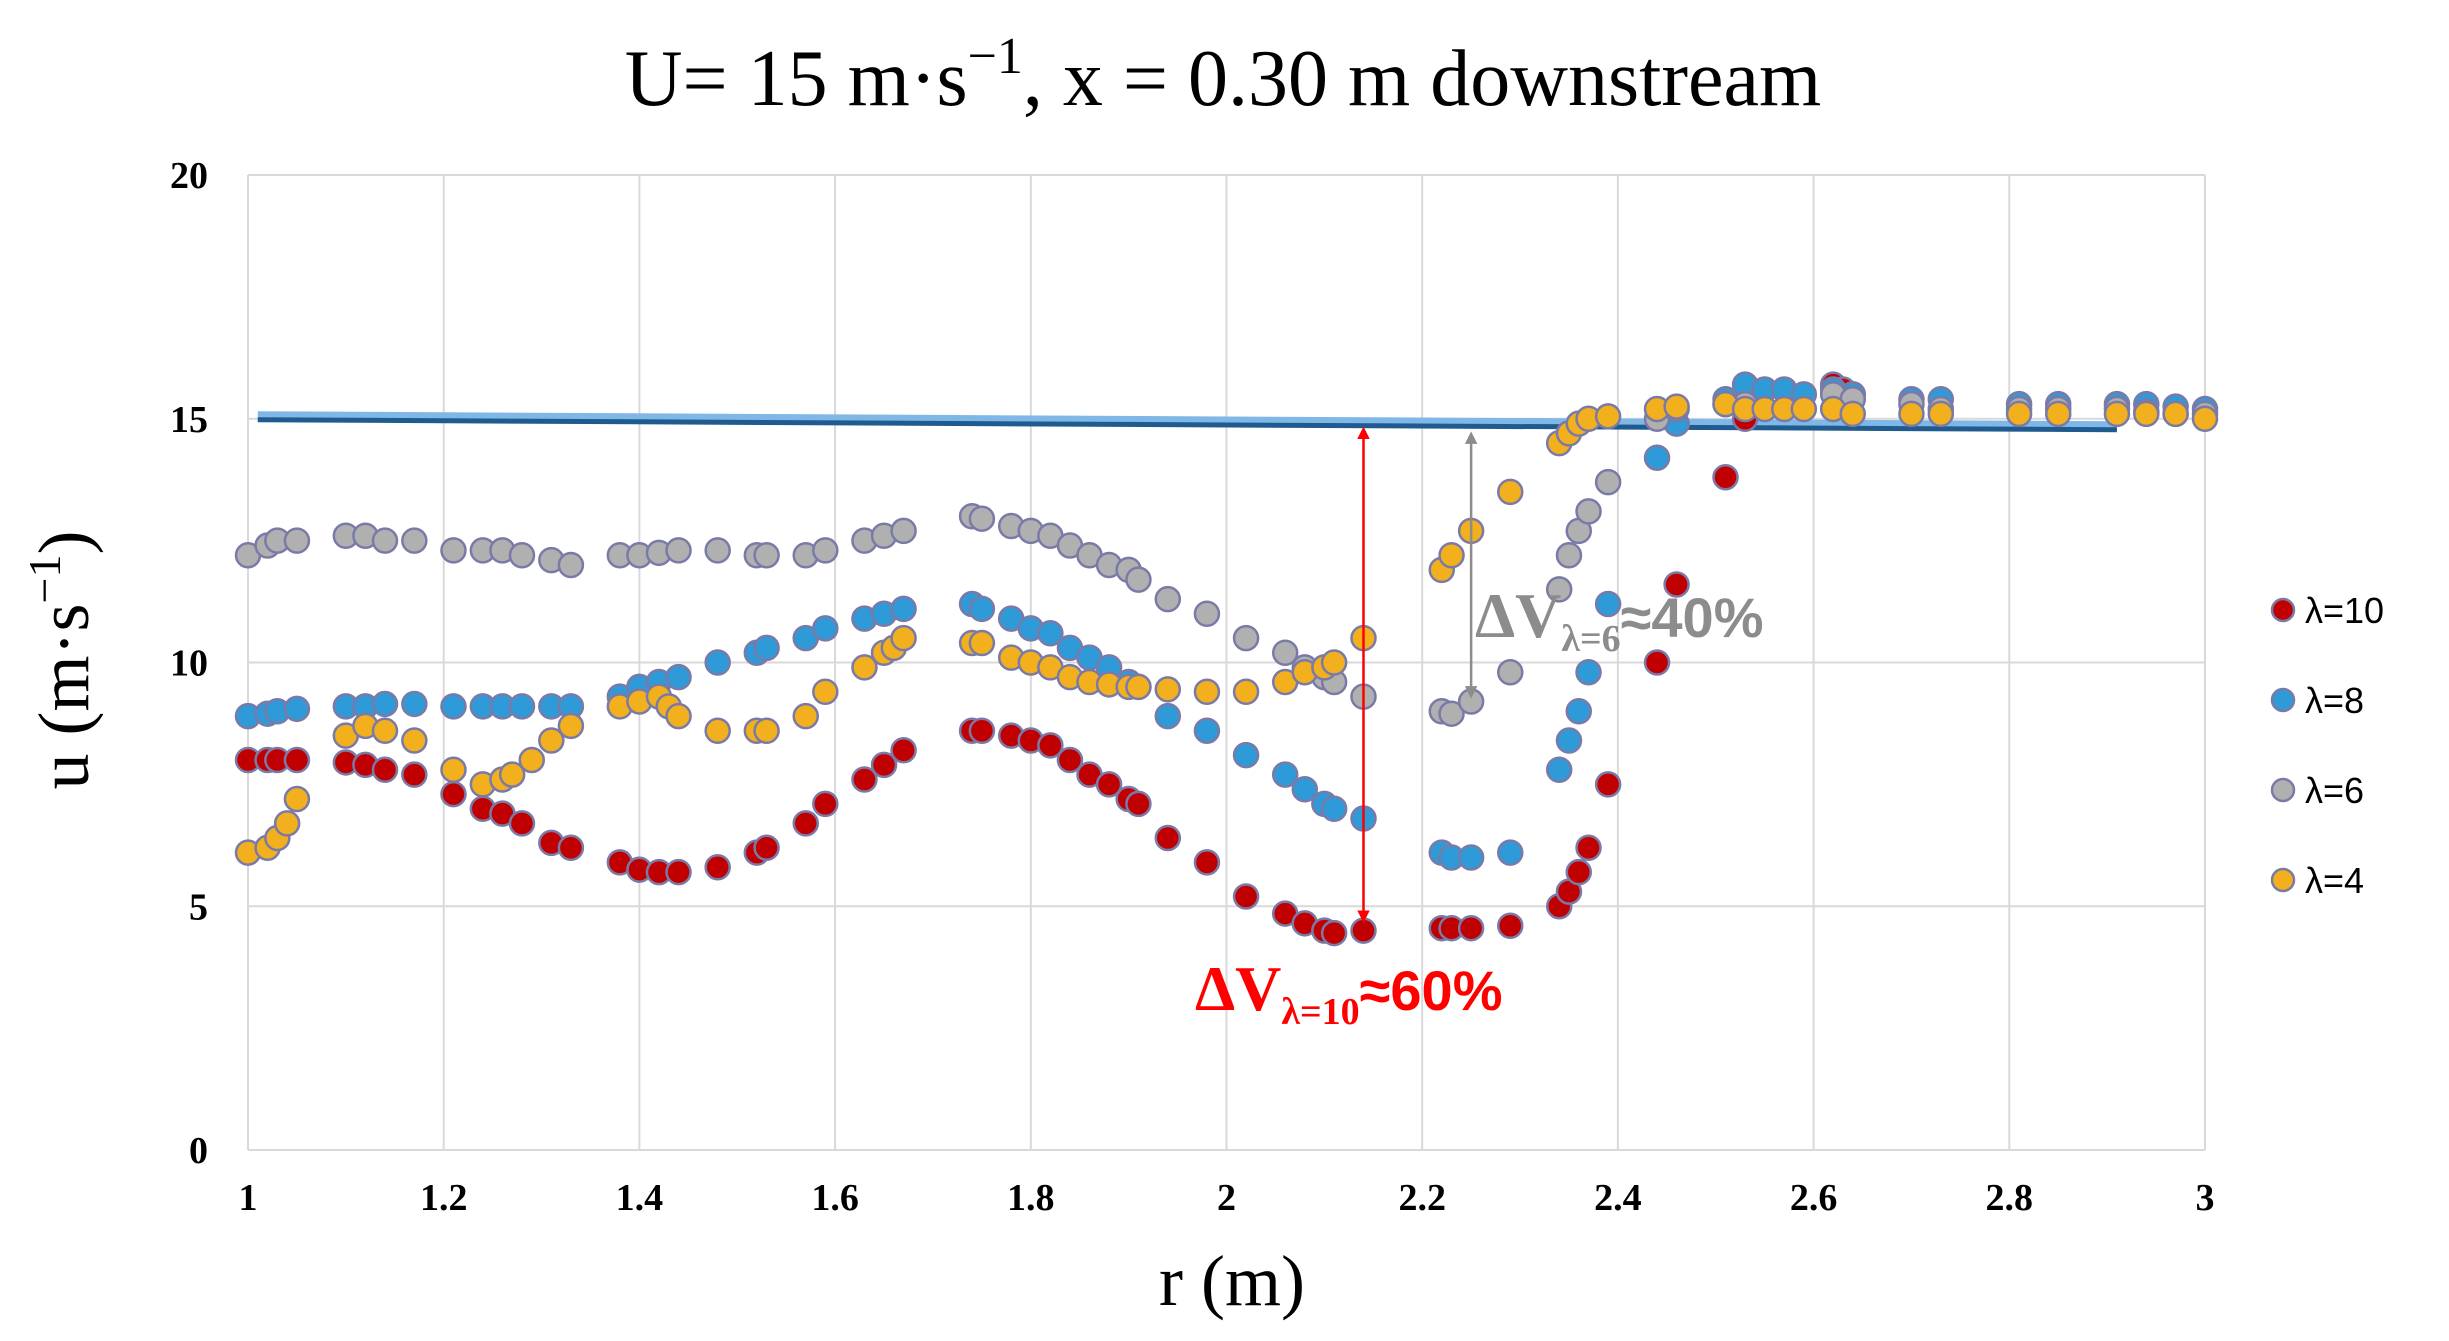  What do you see at coordinates (835, 1198) in the screenshot?
I see `x-tick-label: 1.6` at bounding box center [835, 1198].